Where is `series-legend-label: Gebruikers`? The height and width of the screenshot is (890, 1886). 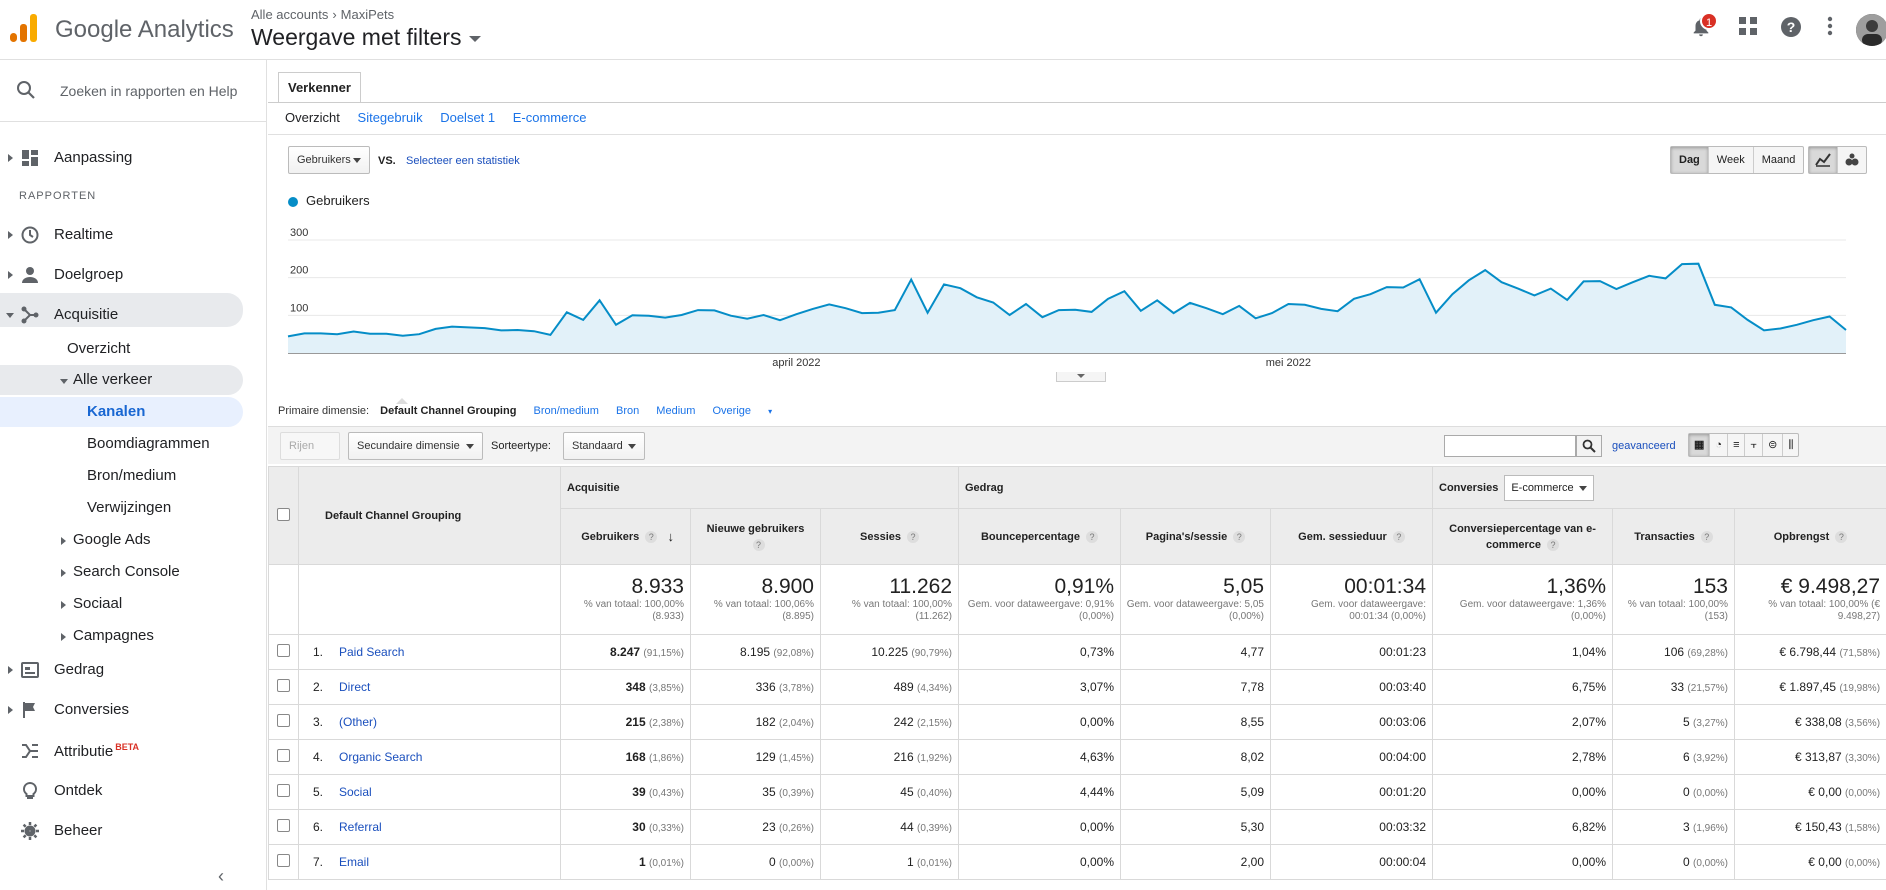 series-legend-label: Gebruikers is located at coordinates (338, 200).